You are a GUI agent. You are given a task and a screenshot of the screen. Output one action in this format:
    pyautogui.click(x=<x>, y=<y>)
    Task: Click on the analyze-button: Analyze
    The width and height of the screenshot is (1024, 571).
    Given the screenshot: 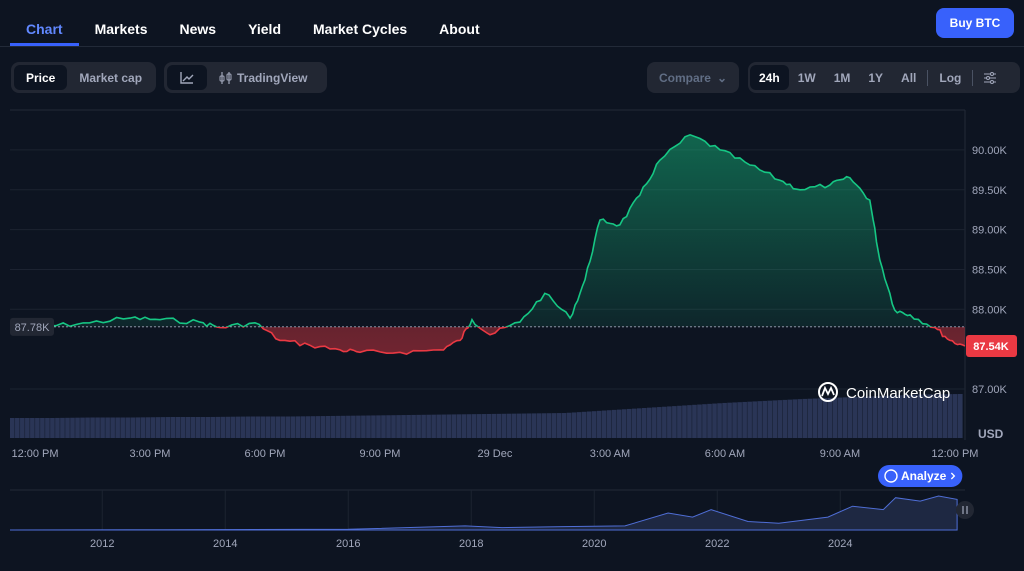 What is the action you would take?
    pyautogui.click(x=920, y=476)
    